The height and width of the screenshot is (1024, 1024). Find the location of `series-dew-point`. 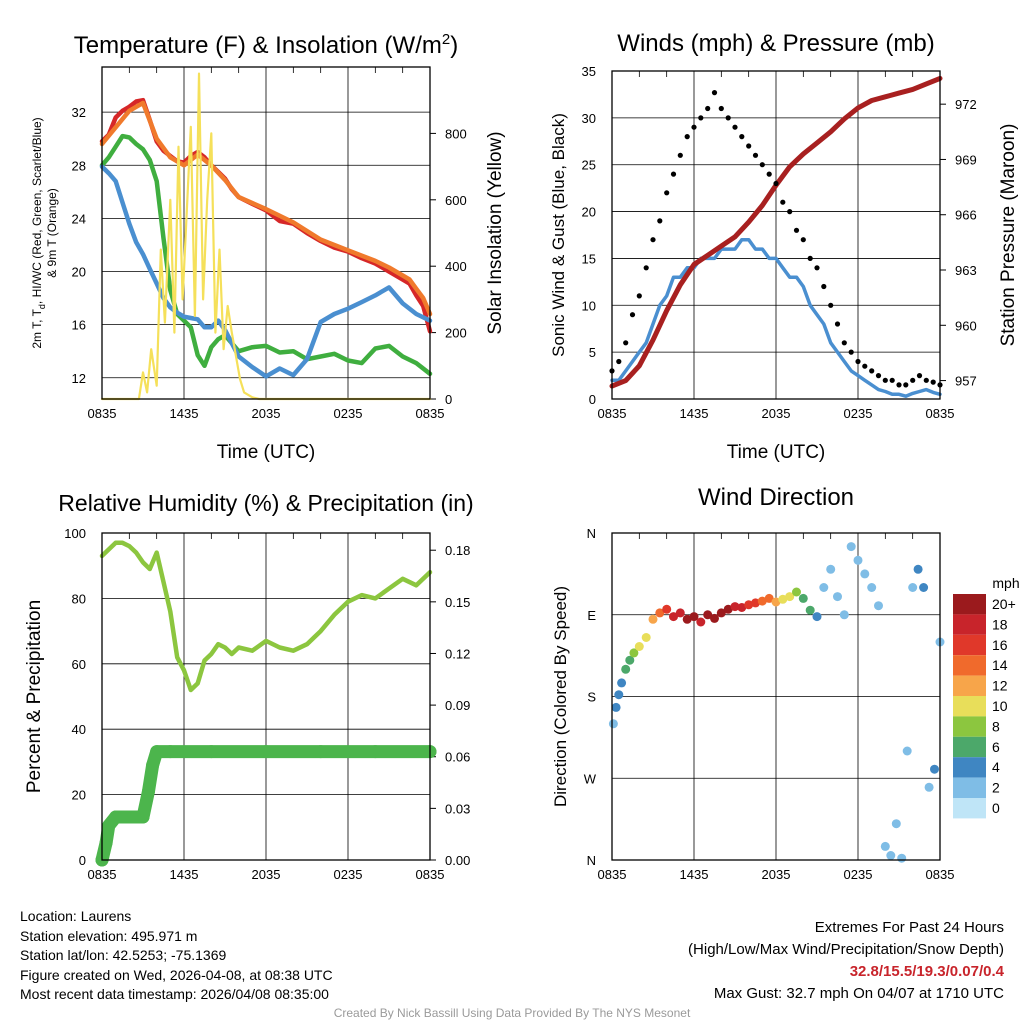

series-dew-point is located at coordinates (266, 255).